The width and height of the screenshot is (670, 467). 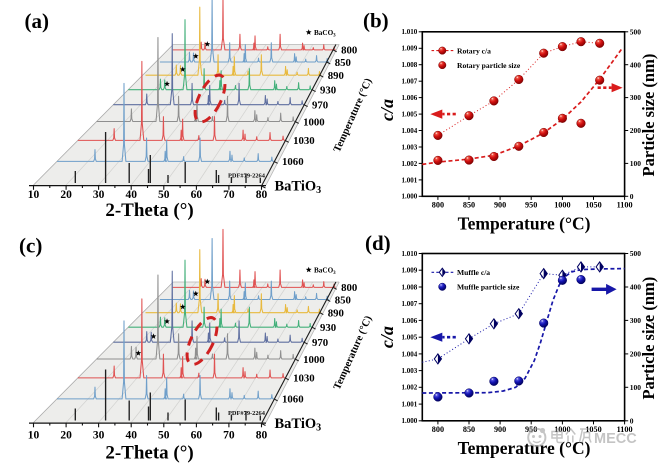 I want to click on svg-text: Muffle particle size, so click(x=488, y=287).